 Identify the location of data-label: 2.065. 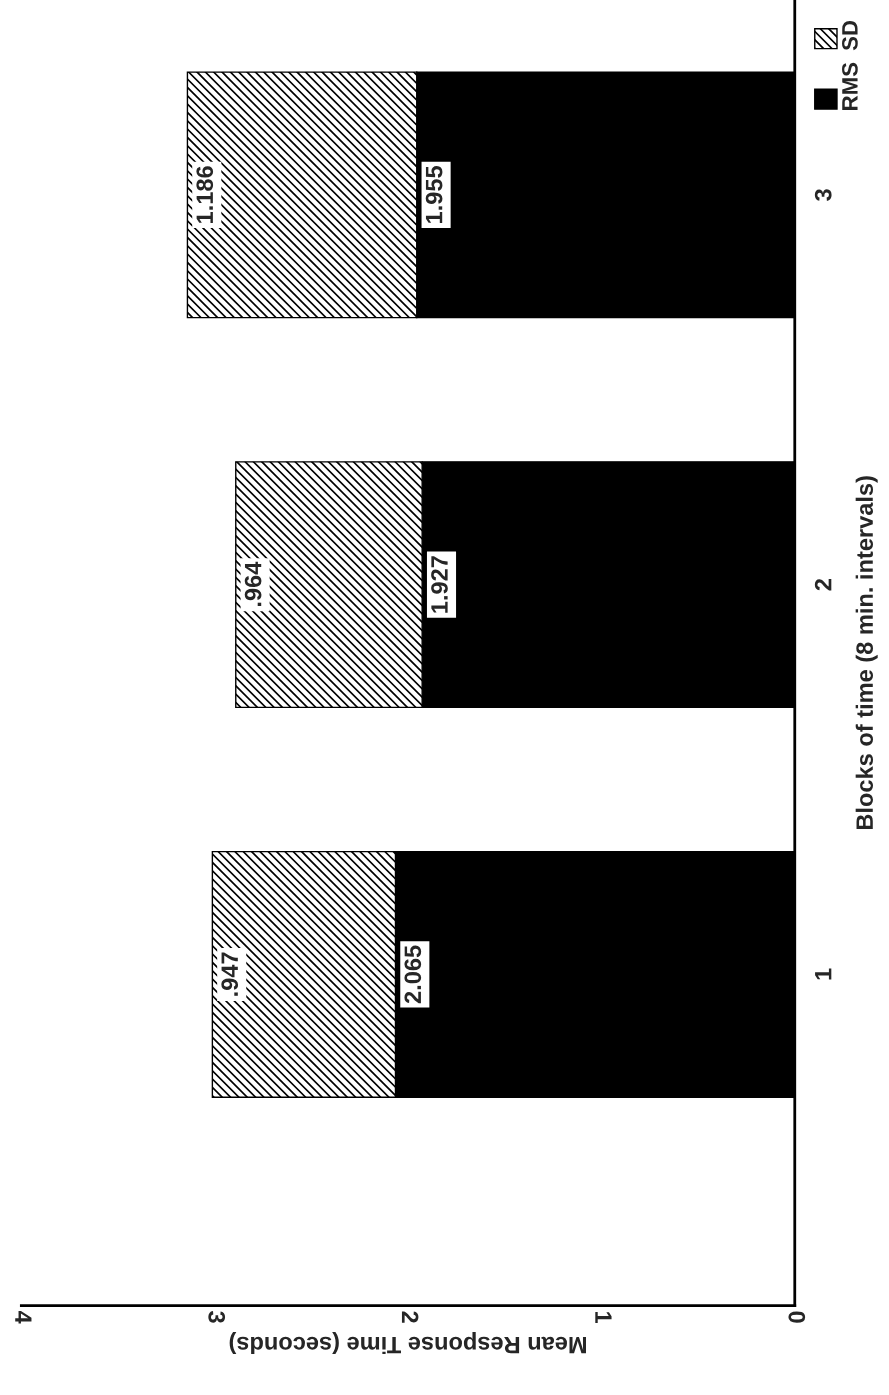
(413, 974).